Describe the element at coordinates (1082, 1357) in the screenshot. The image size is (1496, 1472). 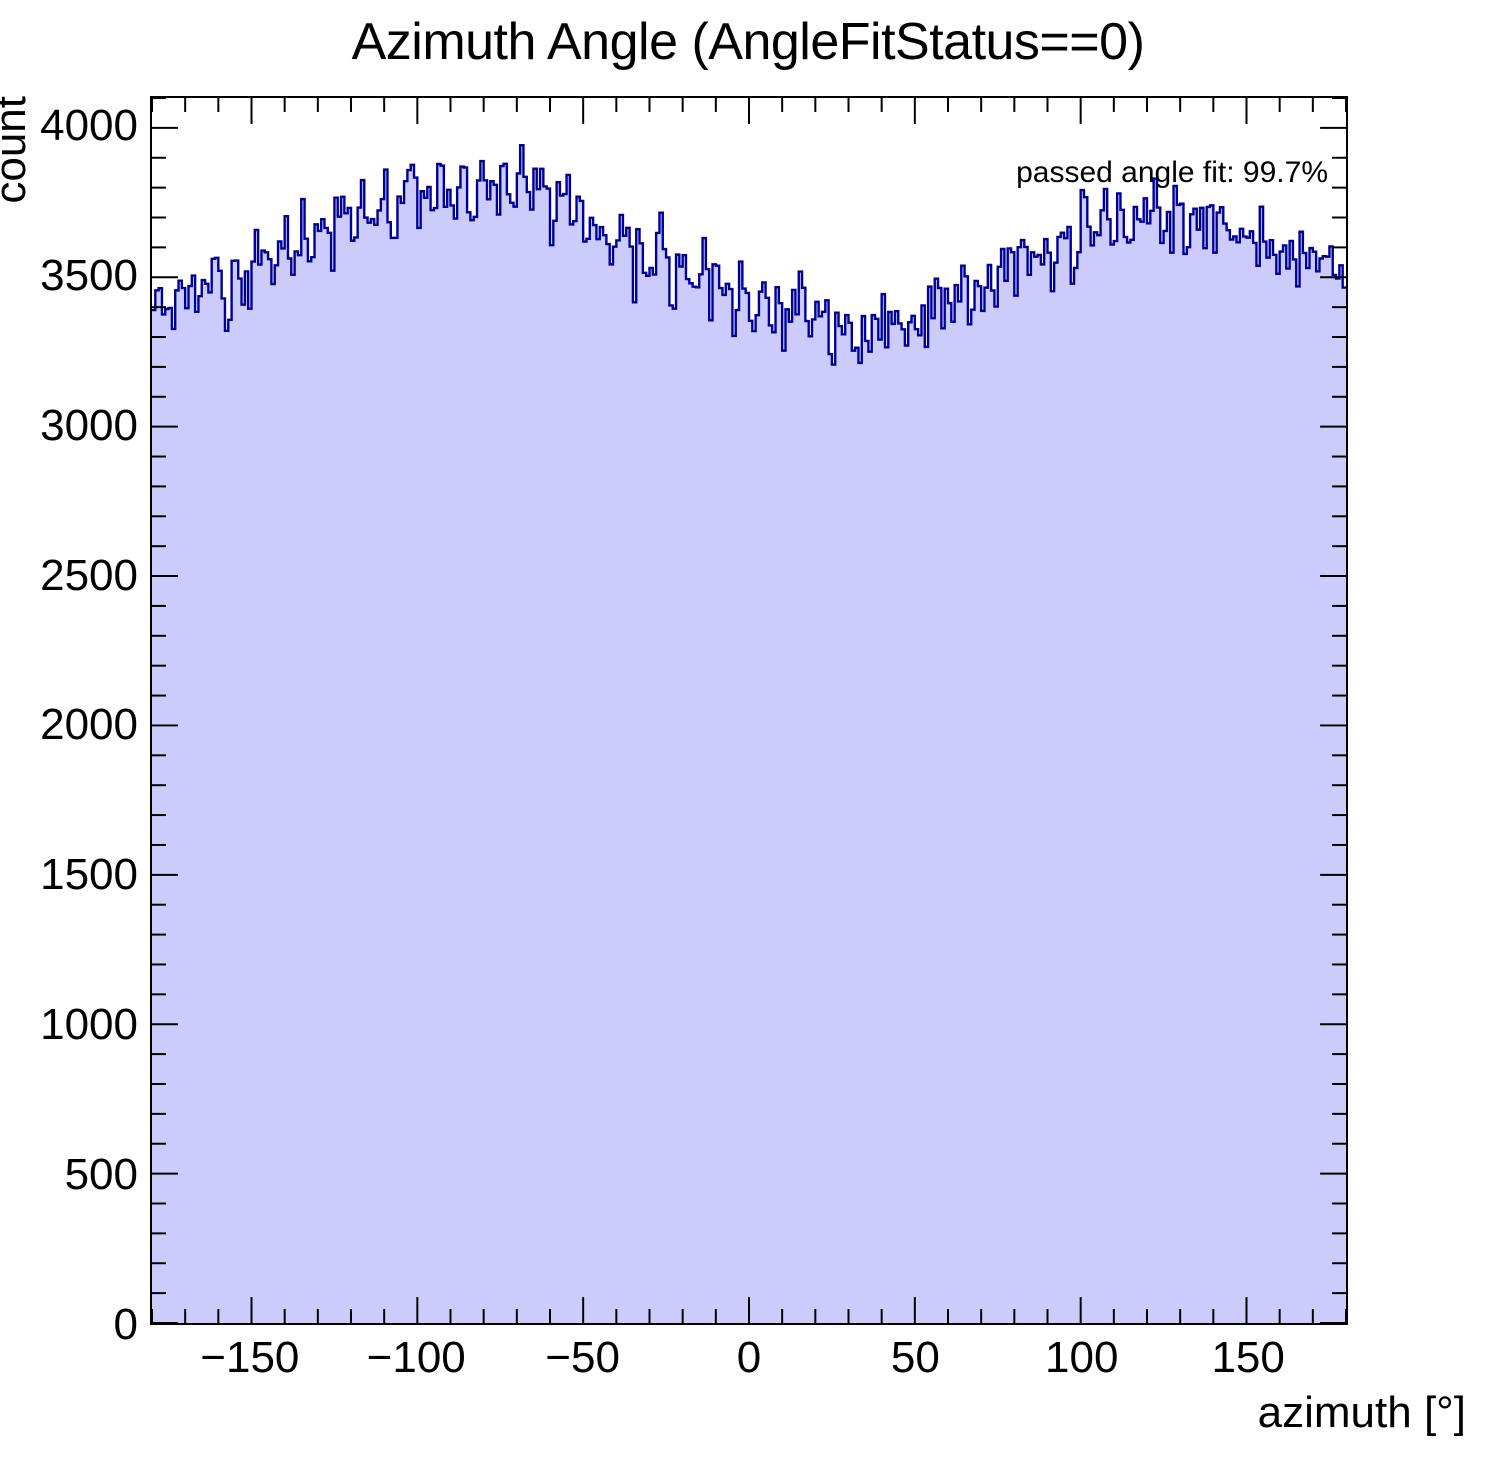
I see `x-axis-tick-label: 100` at that location.